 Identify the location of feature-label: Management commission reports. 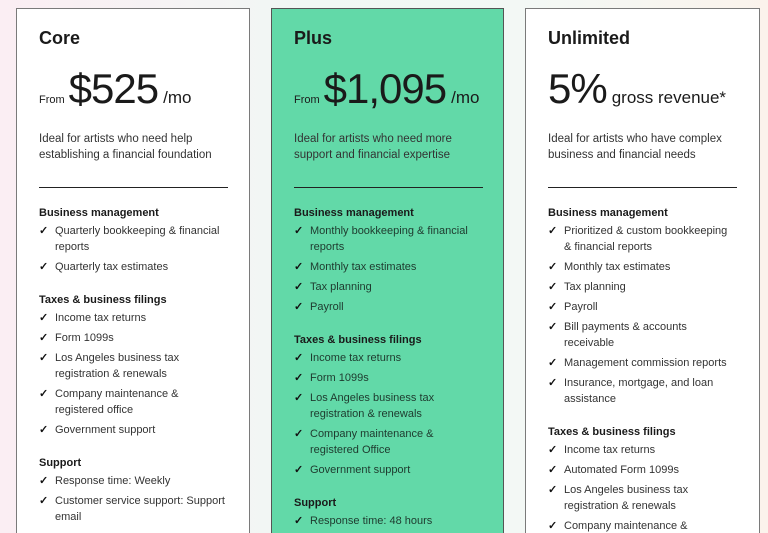
(645, 363).